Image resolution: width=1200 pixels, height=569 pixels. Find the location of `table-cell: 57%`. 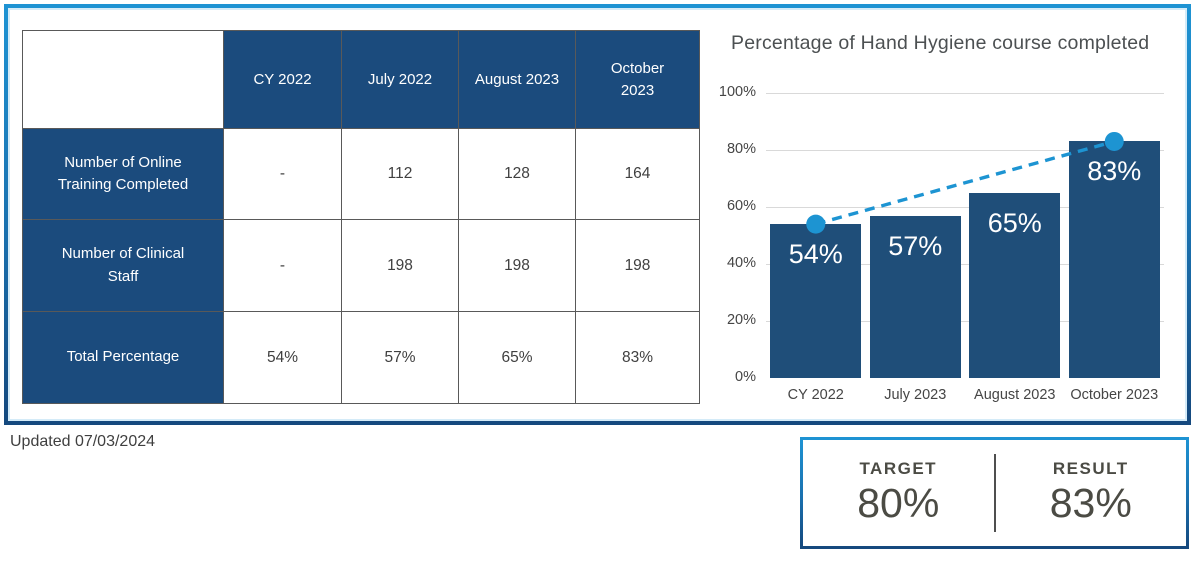

table-cell: 57% is located at coordinates (400, 357).